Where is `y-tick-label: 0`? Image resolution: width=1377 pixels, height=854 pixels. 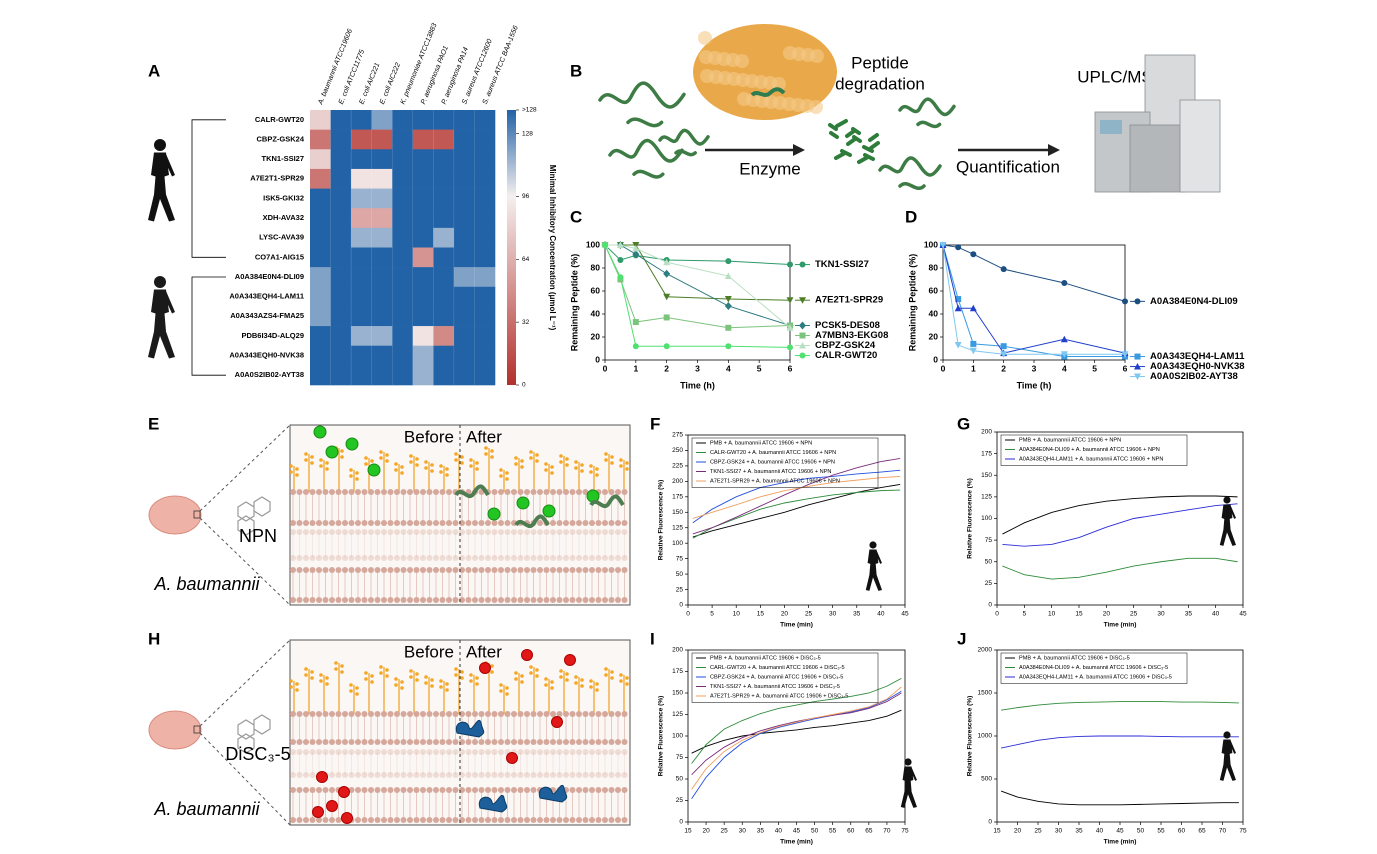
y-tick-label: 0 is located at coordinates (990, 605).